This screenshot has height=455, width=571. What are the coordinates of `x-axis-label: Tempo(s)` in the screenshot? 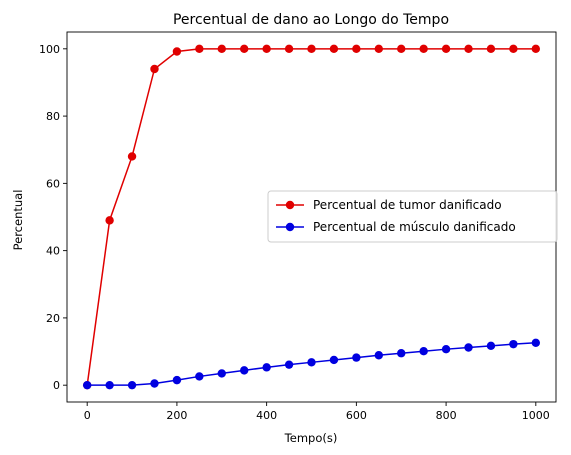 It's located at (311, 438).